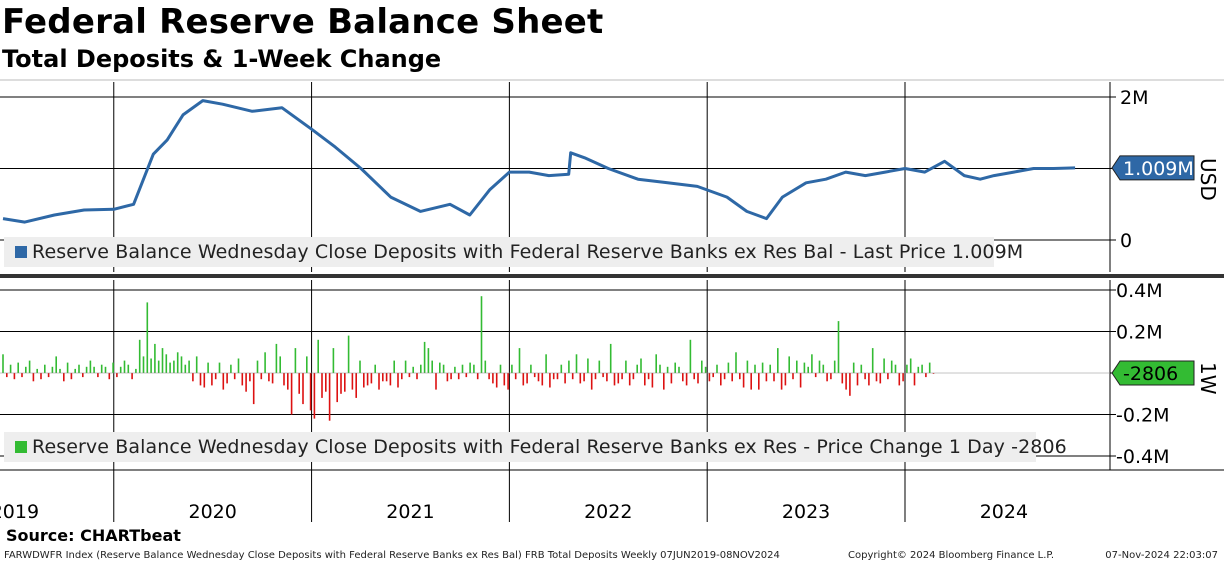  What do you see at coordinates (1208, 378) in the screenshot?
I see `bottom-ylabel: 1W` at bounding box center [1208, 378].